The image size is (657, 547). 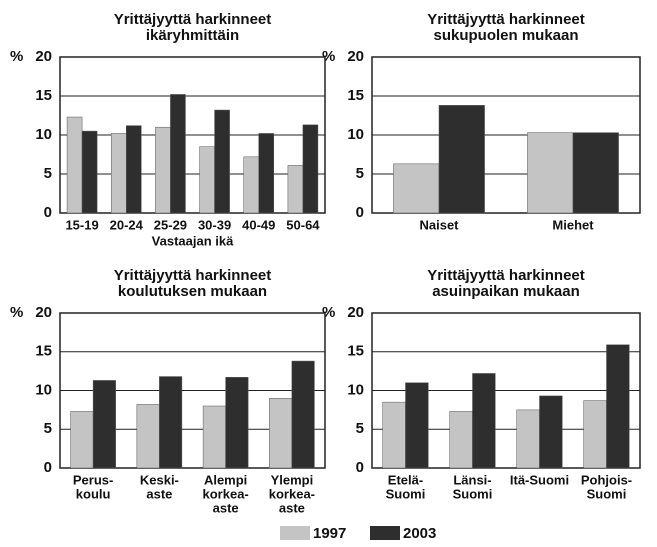 I want to click on x-tick-label: Miehet, so click(x=573, y=224).